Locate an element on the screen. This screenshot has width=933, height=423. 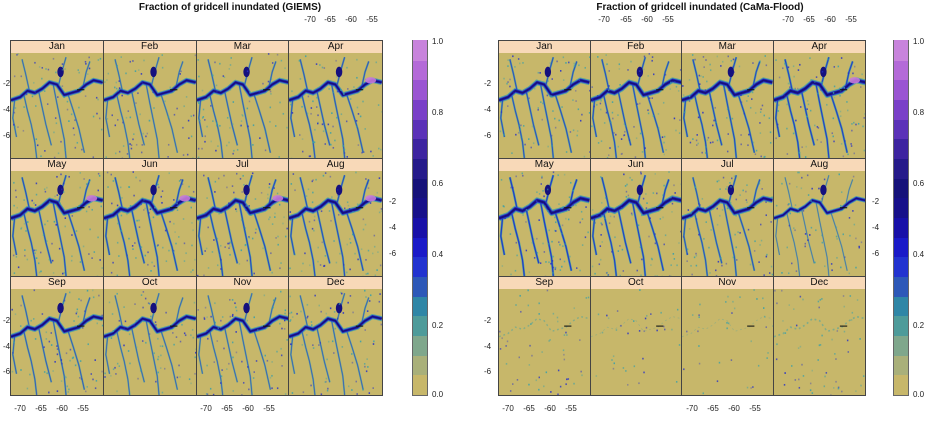
bottom-tick: -65 is located at coordinates (529, 408).